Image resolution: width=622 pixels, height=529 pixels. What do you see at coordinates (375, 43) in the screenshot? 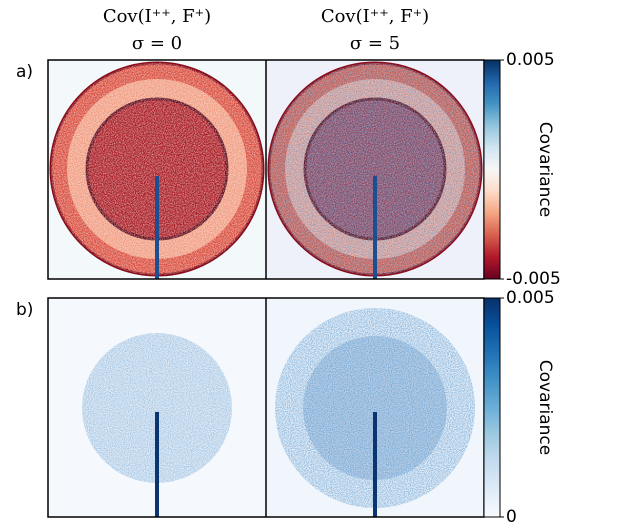
I see `column-subtitle: σ = 5` at bounding box center [375, 43].